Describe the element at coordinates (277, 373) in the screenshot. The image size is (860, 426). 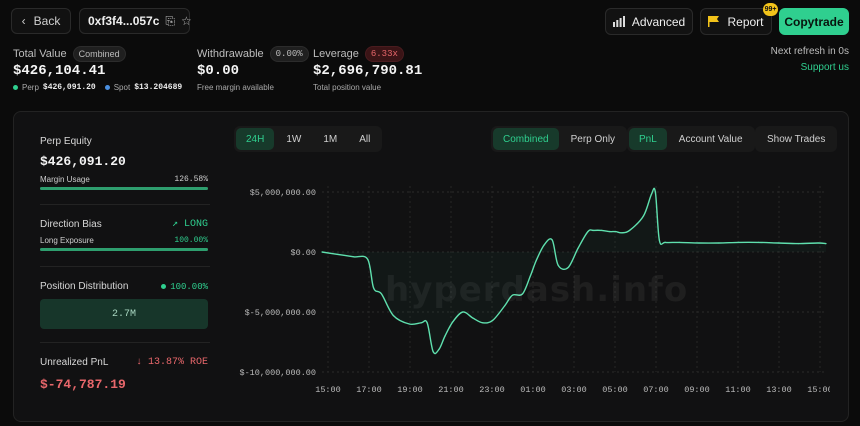
I see `y-tick-label: $-10,000,000.00` at that location.